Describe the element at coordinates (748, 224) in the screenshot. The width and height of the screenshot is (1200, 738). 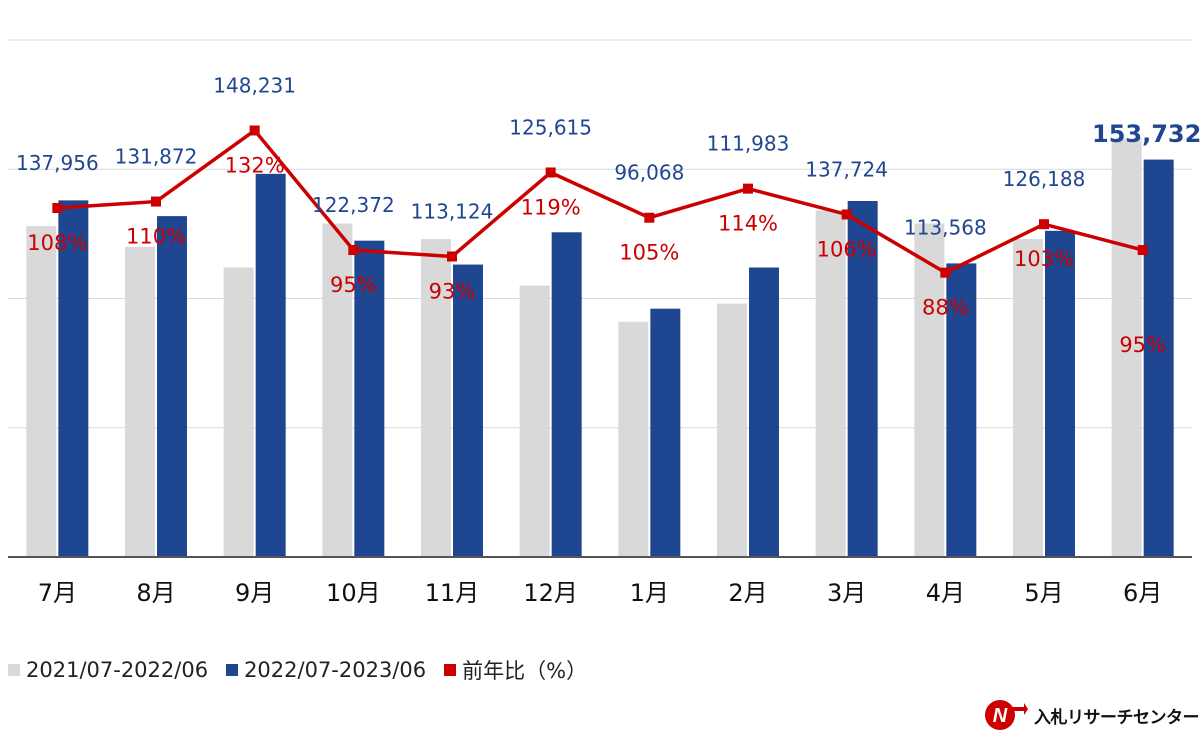
I see `yoy-value-label: 114%` at that location.